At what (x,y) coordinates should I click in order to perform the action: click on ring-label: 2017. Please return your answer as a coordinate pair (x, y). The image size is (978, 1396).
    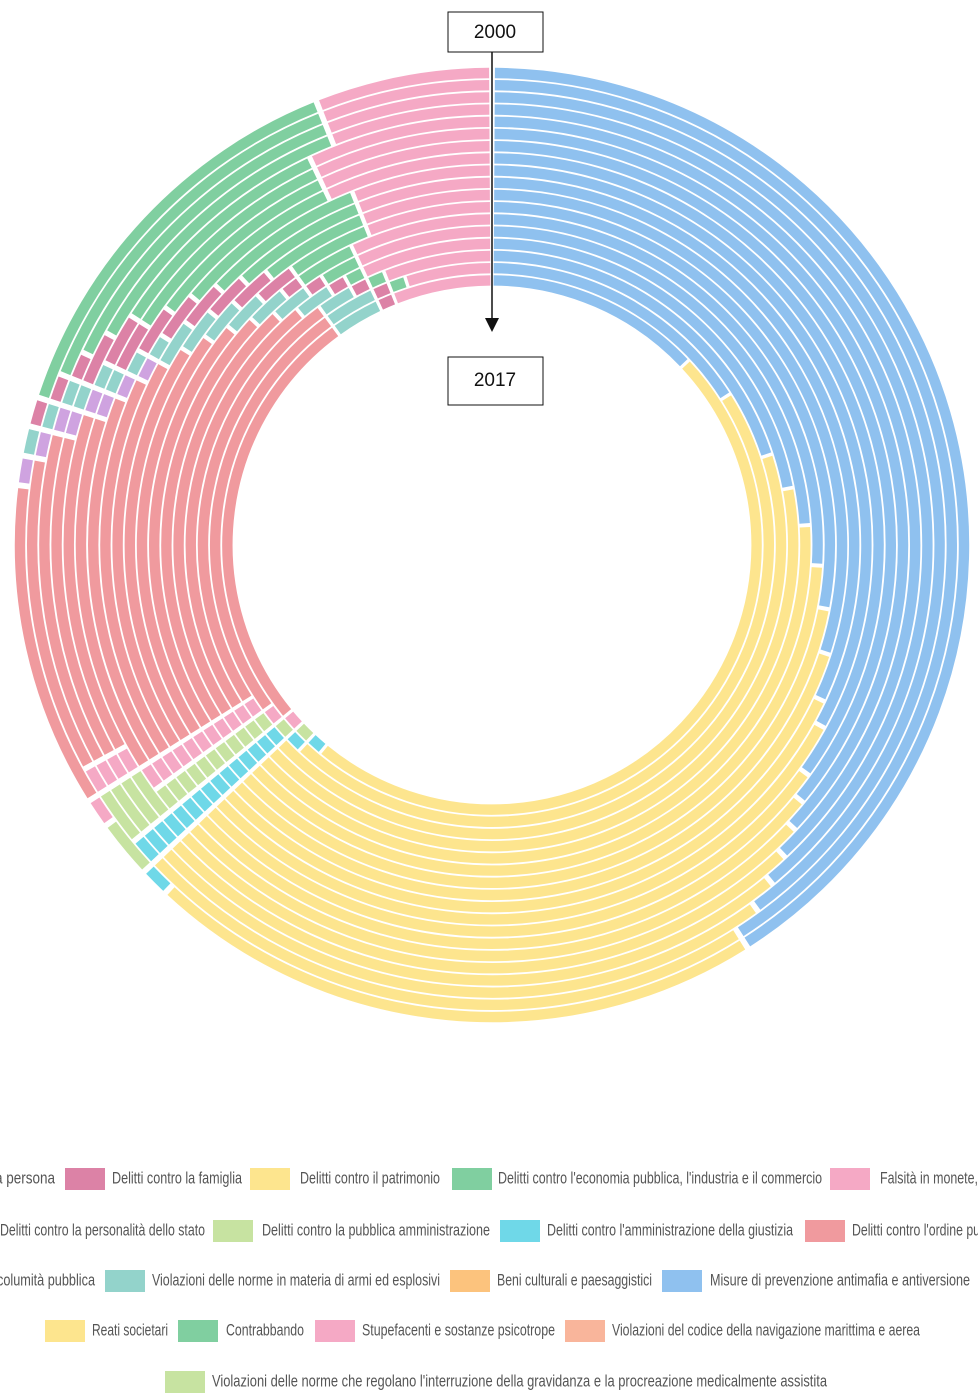
    Looking at the image, I should click on (495, 380).